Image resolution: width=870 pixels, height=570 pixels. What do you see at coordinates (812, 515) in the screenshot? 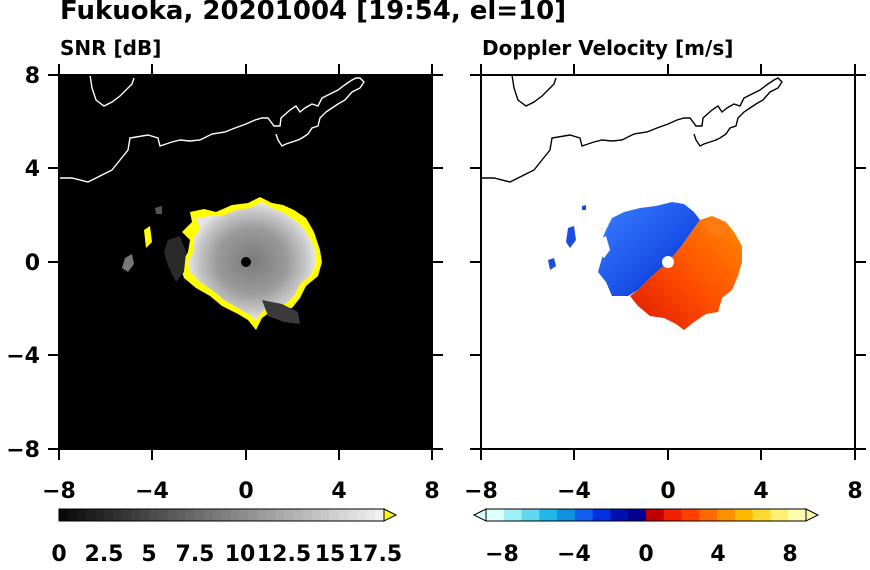
I see `doppler-colorbar-extend-high` at bounding box center [812, 515].